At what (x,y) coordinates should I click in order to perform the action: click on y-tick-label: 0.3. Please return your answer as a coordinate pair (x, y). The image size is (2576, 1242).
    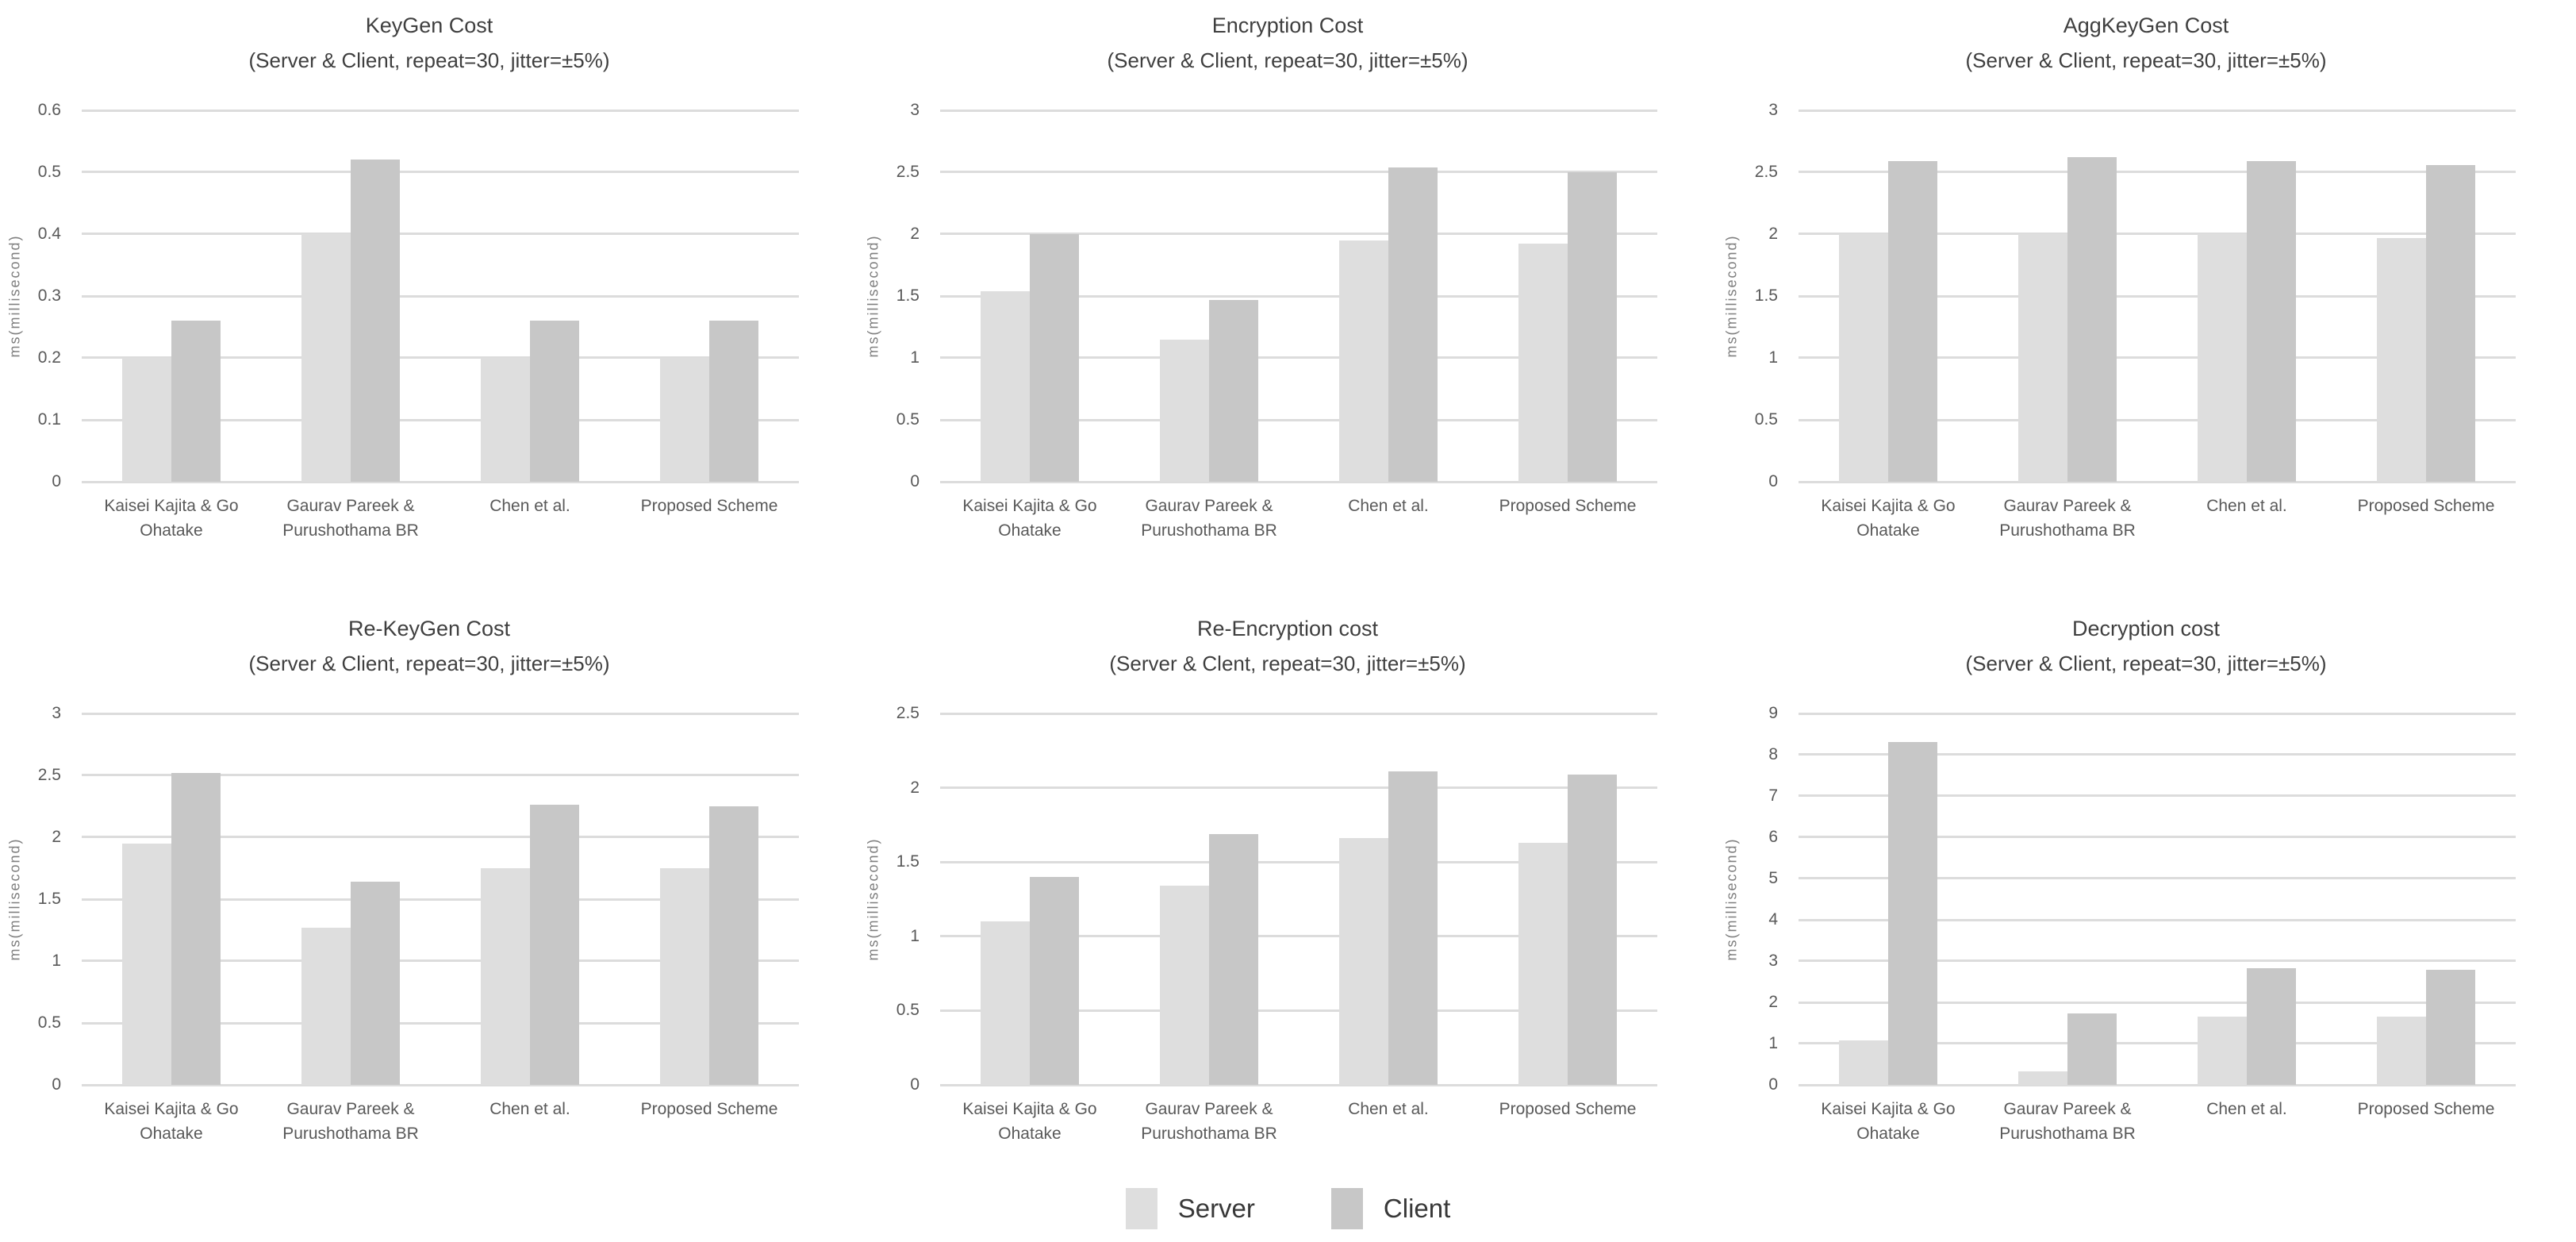
    Looking at the image, I should click on (49, 295).